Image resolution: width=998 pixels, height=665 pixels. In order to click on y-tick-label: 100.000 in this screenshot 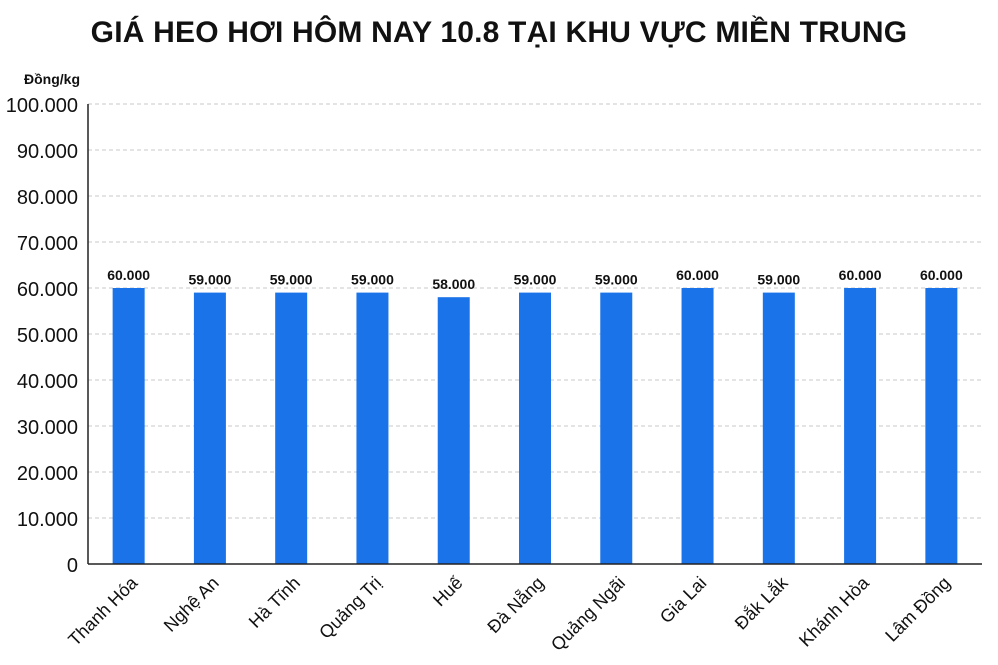, I will do `click(42, 106)`.